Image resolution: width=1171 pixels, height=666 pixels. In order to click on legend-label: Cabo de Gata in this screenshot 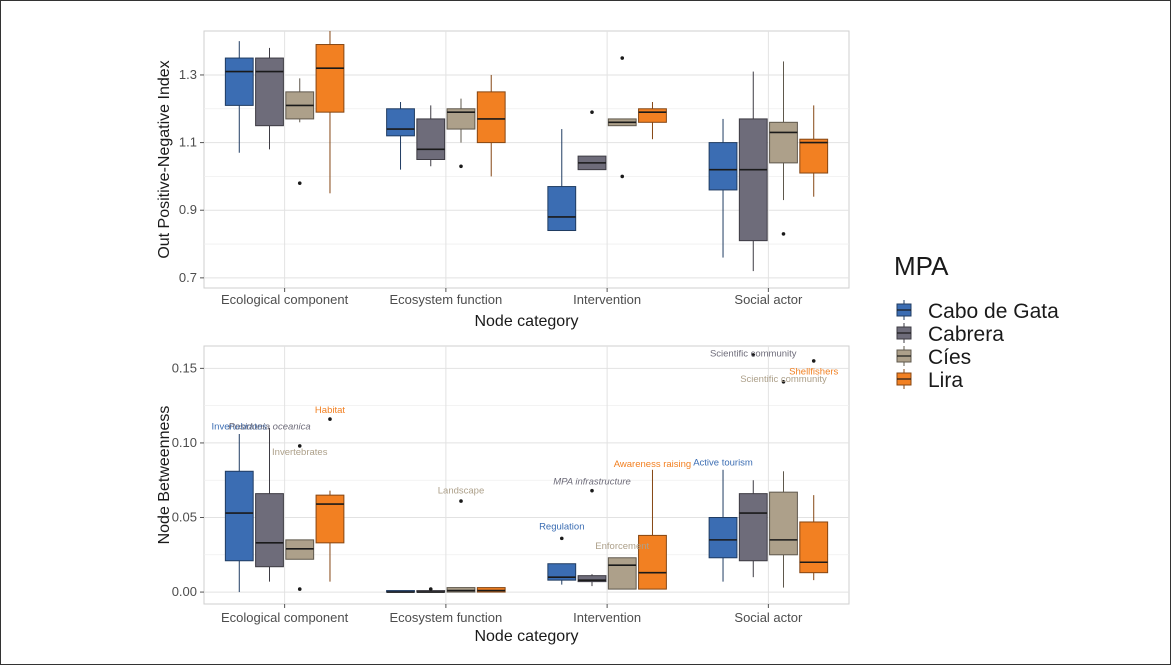, I will do `click(993, 311)`.